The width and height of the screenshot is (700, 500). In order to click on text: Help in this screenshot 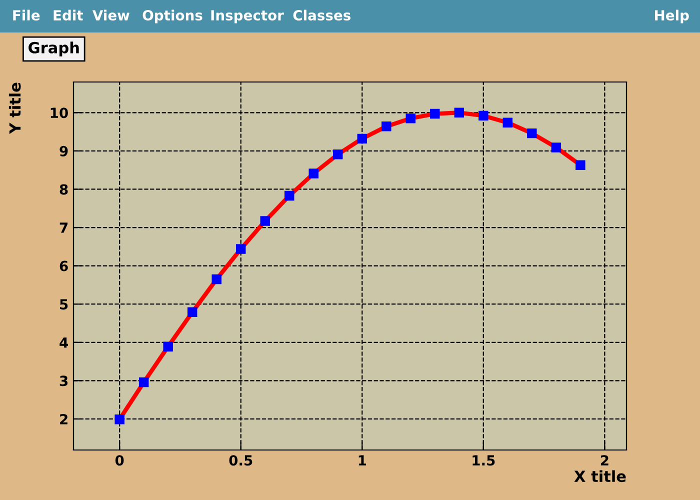, I will do `click(672, 17)`.